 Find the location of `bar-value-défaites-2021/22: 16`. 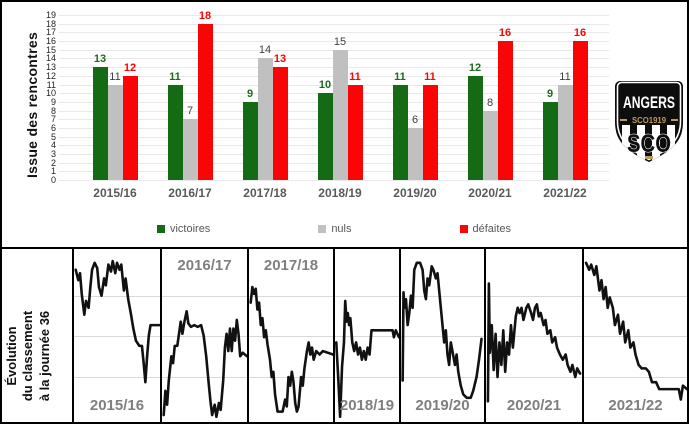

bar-value-défaites-2021/22: 16 is located at coordinates (580, 33).